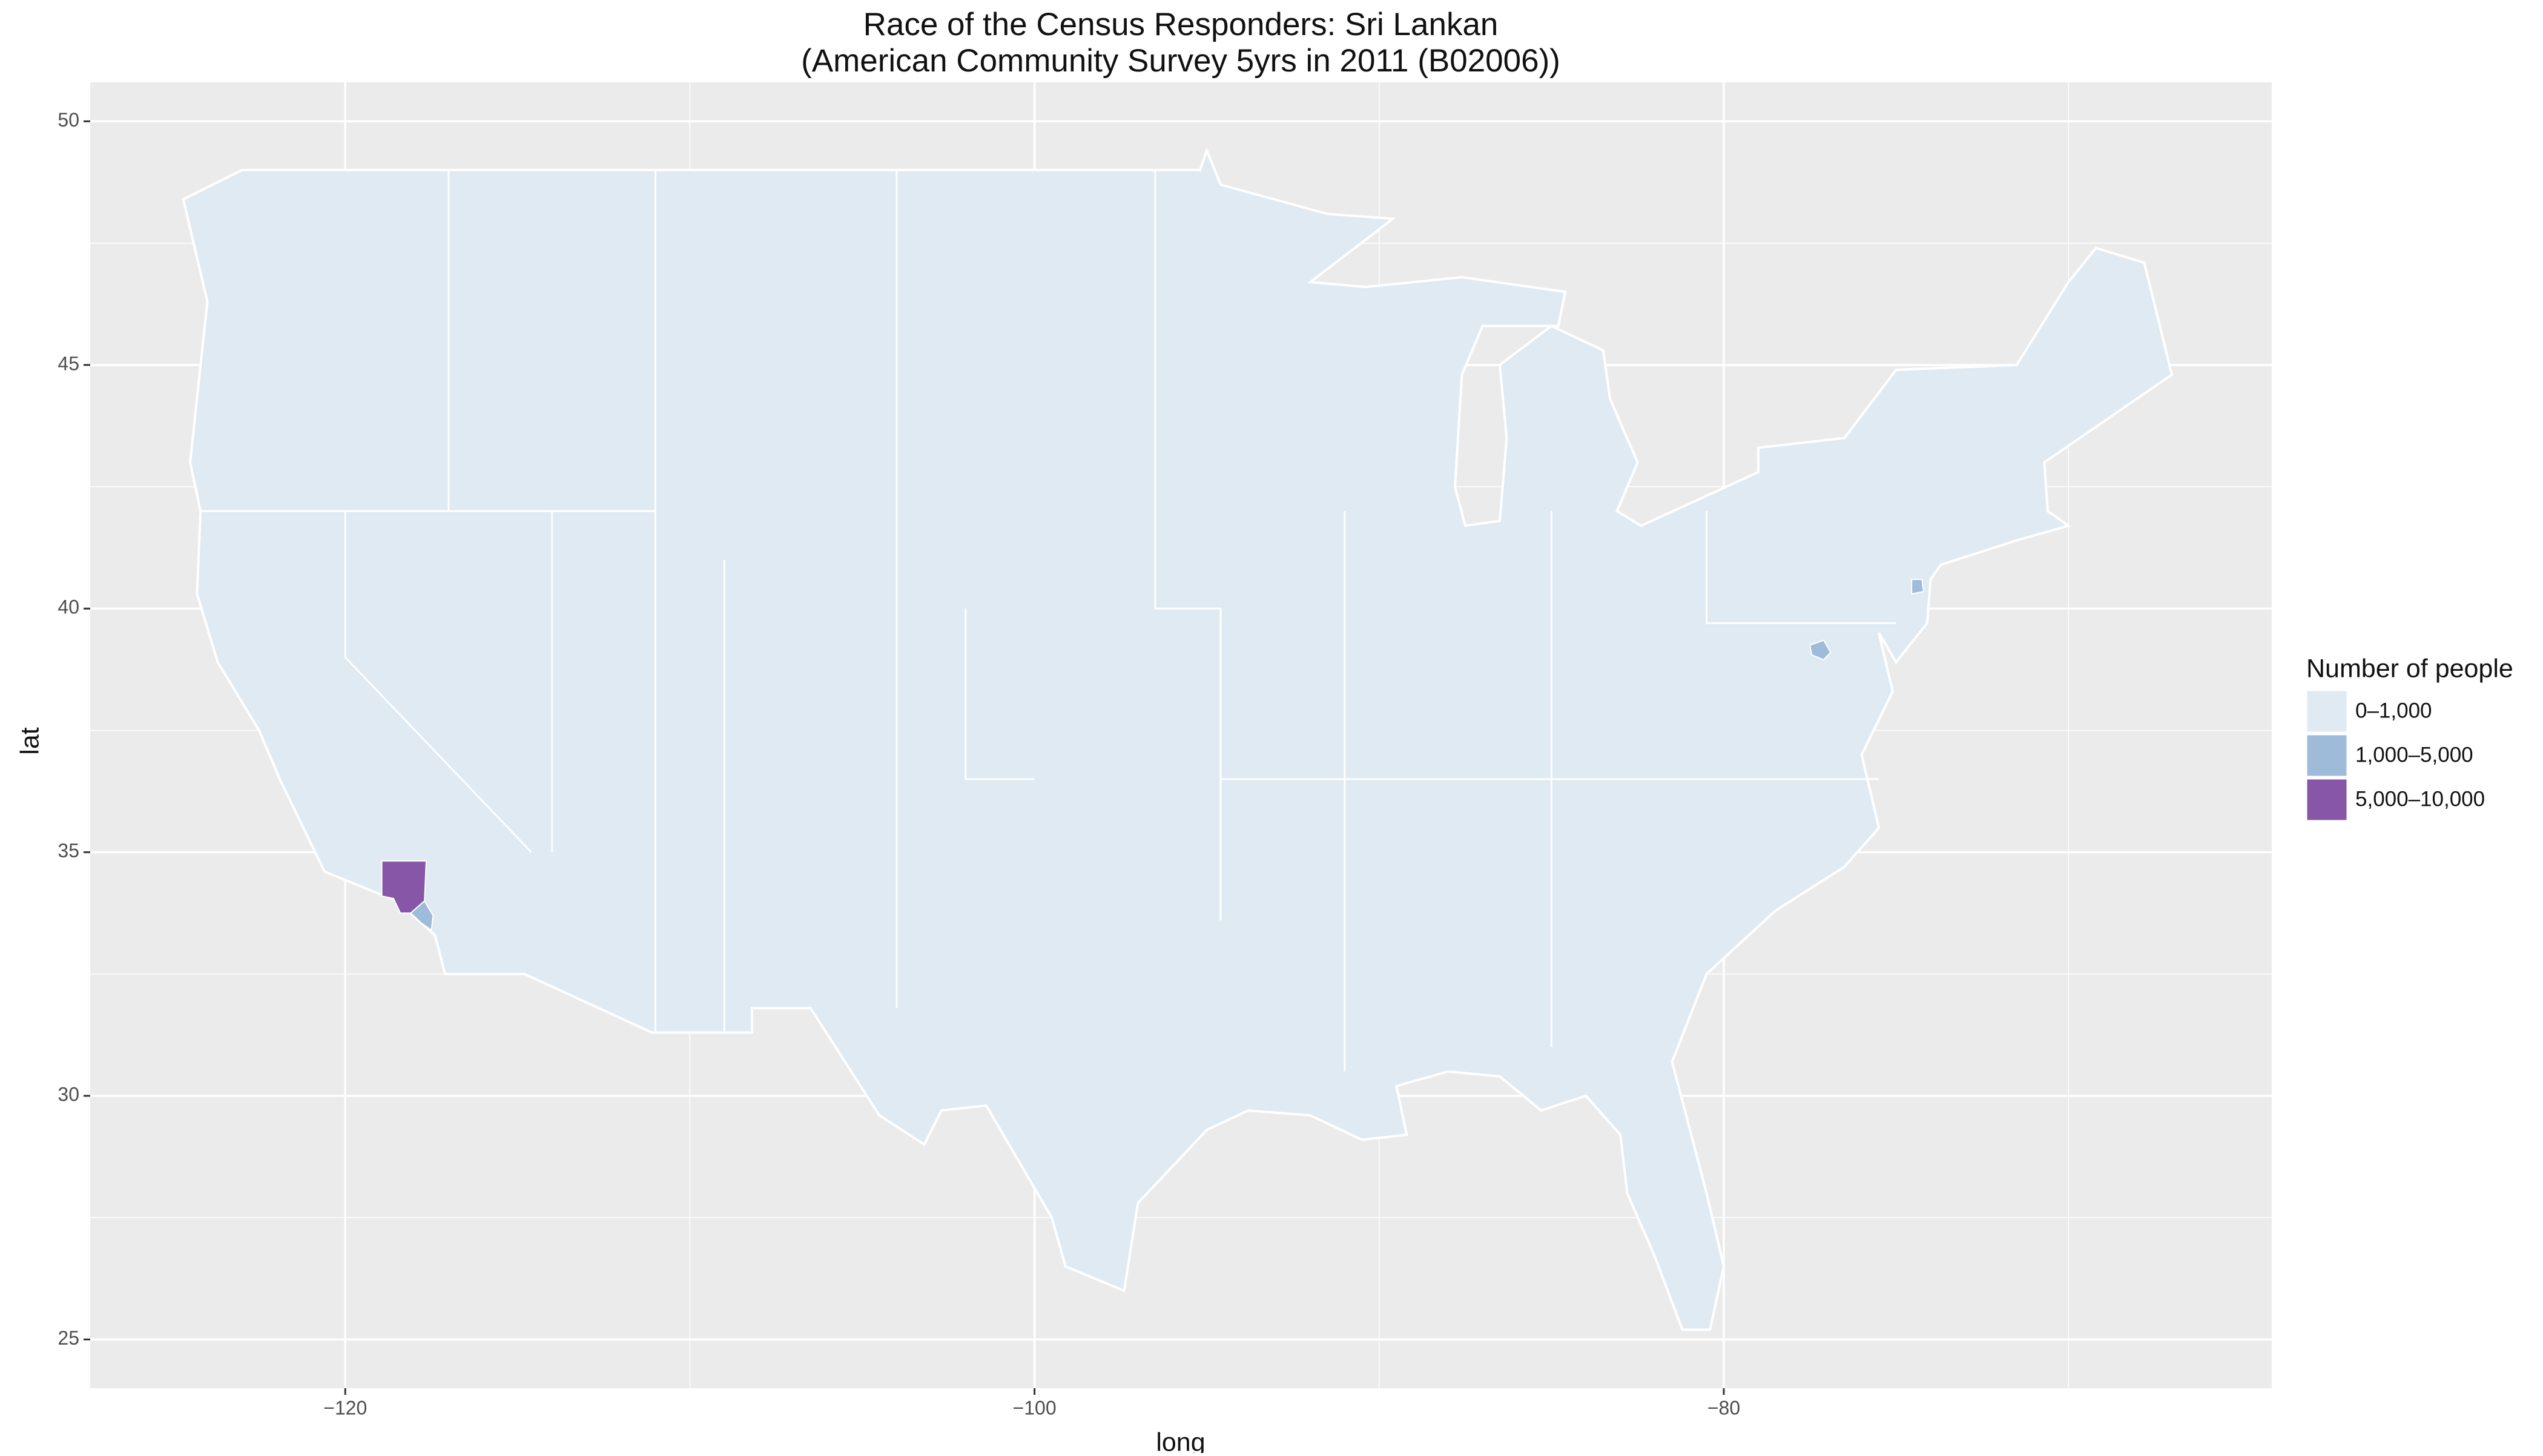  I want to click on legend-label: 1,000–5,000, so click(2414, 754).